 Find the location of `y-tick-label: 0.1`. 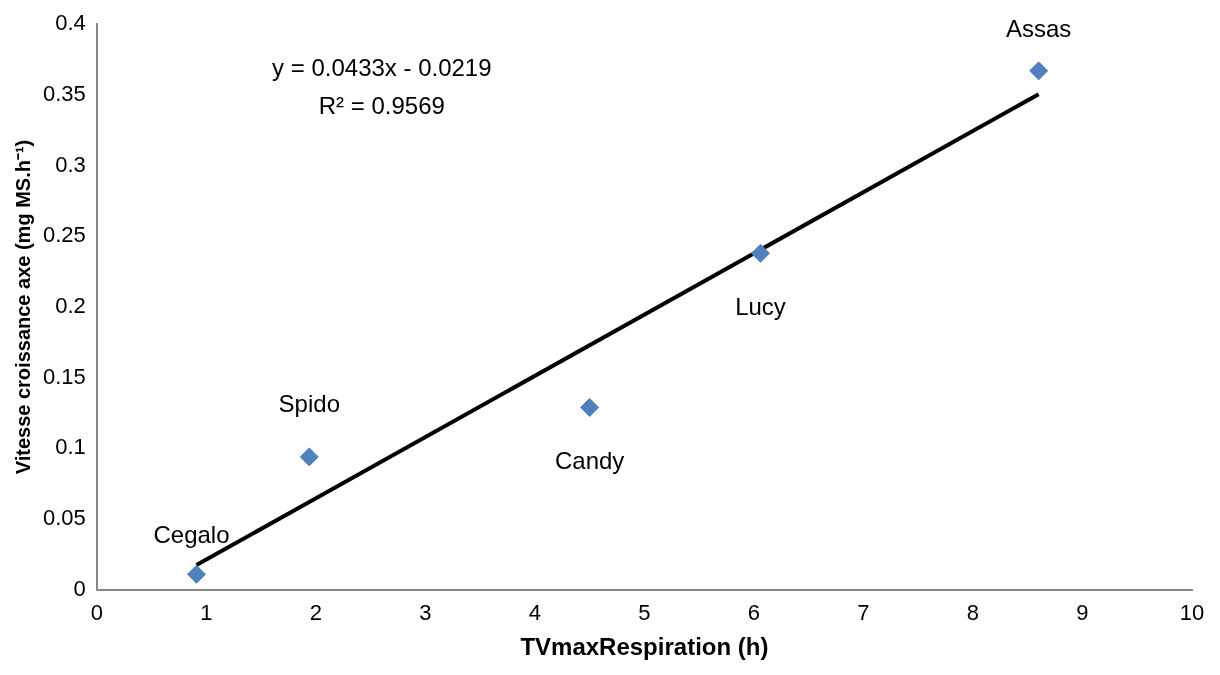

y-tick-label: 0.1 is located at coordinates (70, 447).